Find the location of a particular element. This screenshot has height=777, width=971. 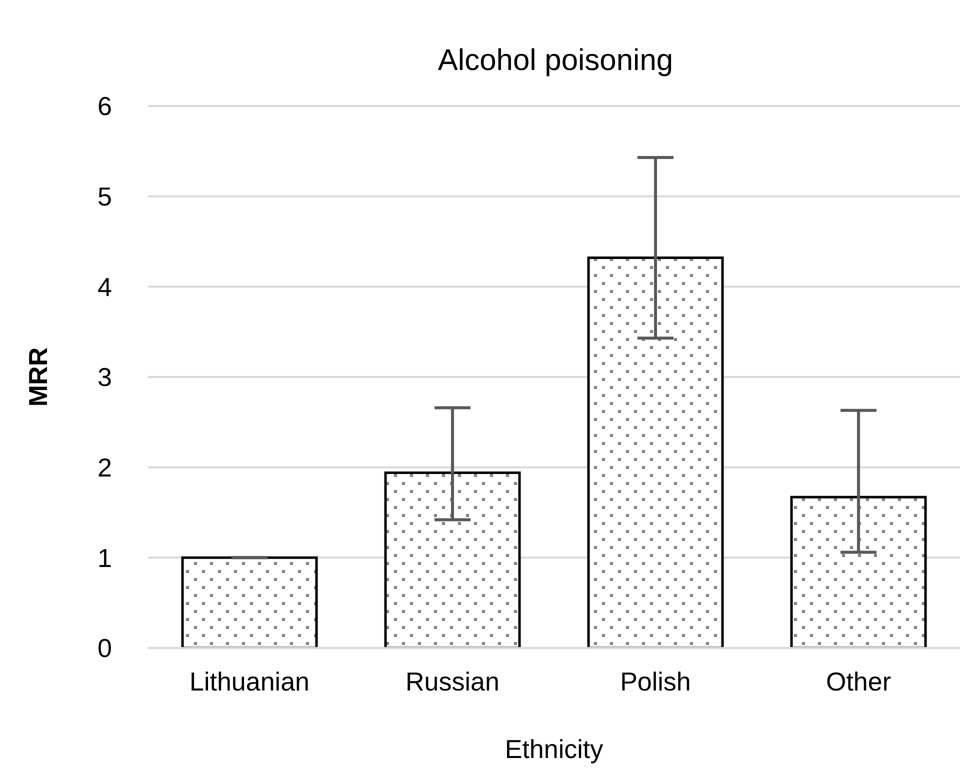

x-tick-label: Russian is located at coordinates (453, 681).